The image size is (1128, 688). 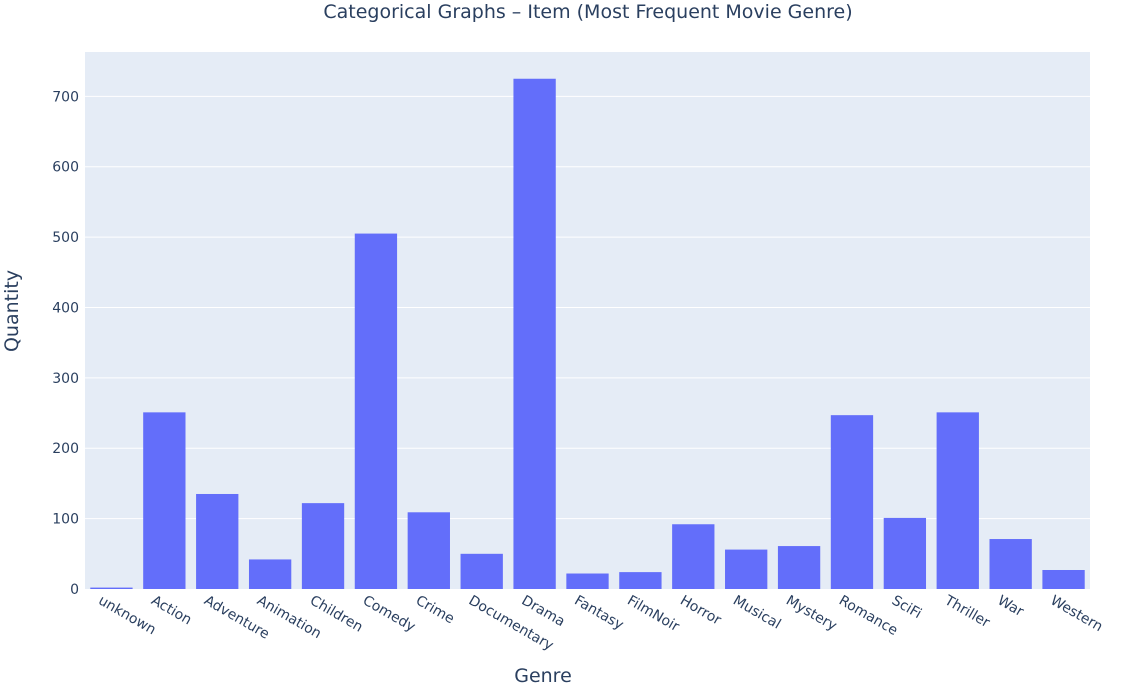 What do you see at coordinates (868, 616) in the screenshot?
I see `x-tick-label: Romance` at bounding box center [868, 616].